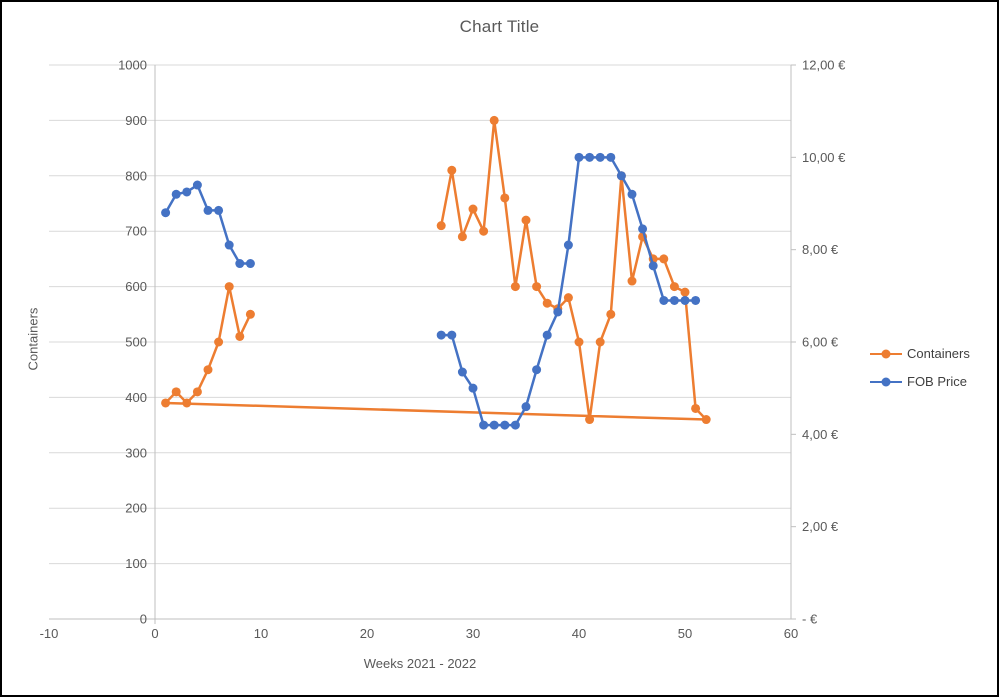  Describe the element at coordinates (33, 339) in the screenshot. I see `left-axis-title: Containers` at that location.